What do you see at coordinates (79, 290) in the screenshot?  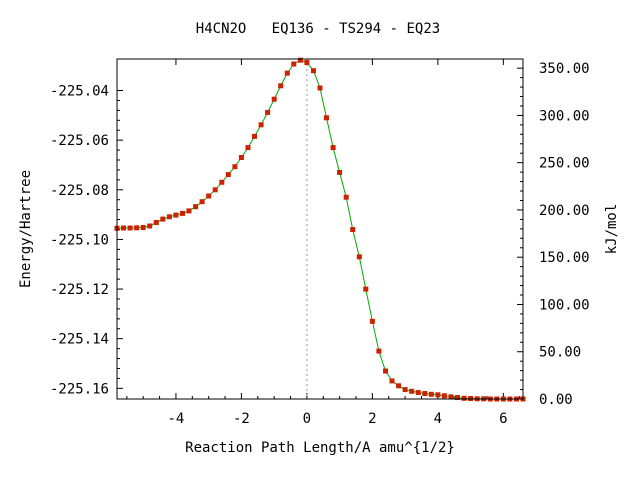 I see `y-tick-label: -225.12` at bounding box center [79, 290].